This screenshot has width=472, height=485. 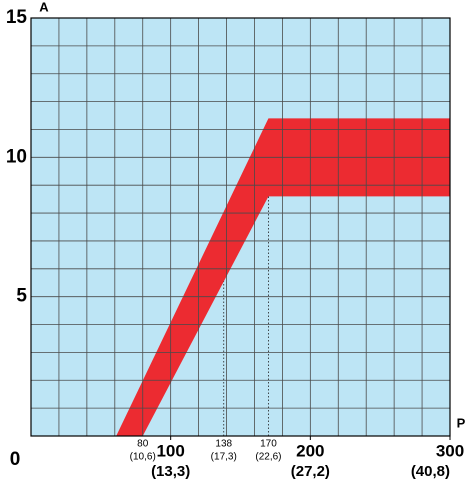 I want to click on x-tick-label-minor: 80, so click(x=143, y=444).